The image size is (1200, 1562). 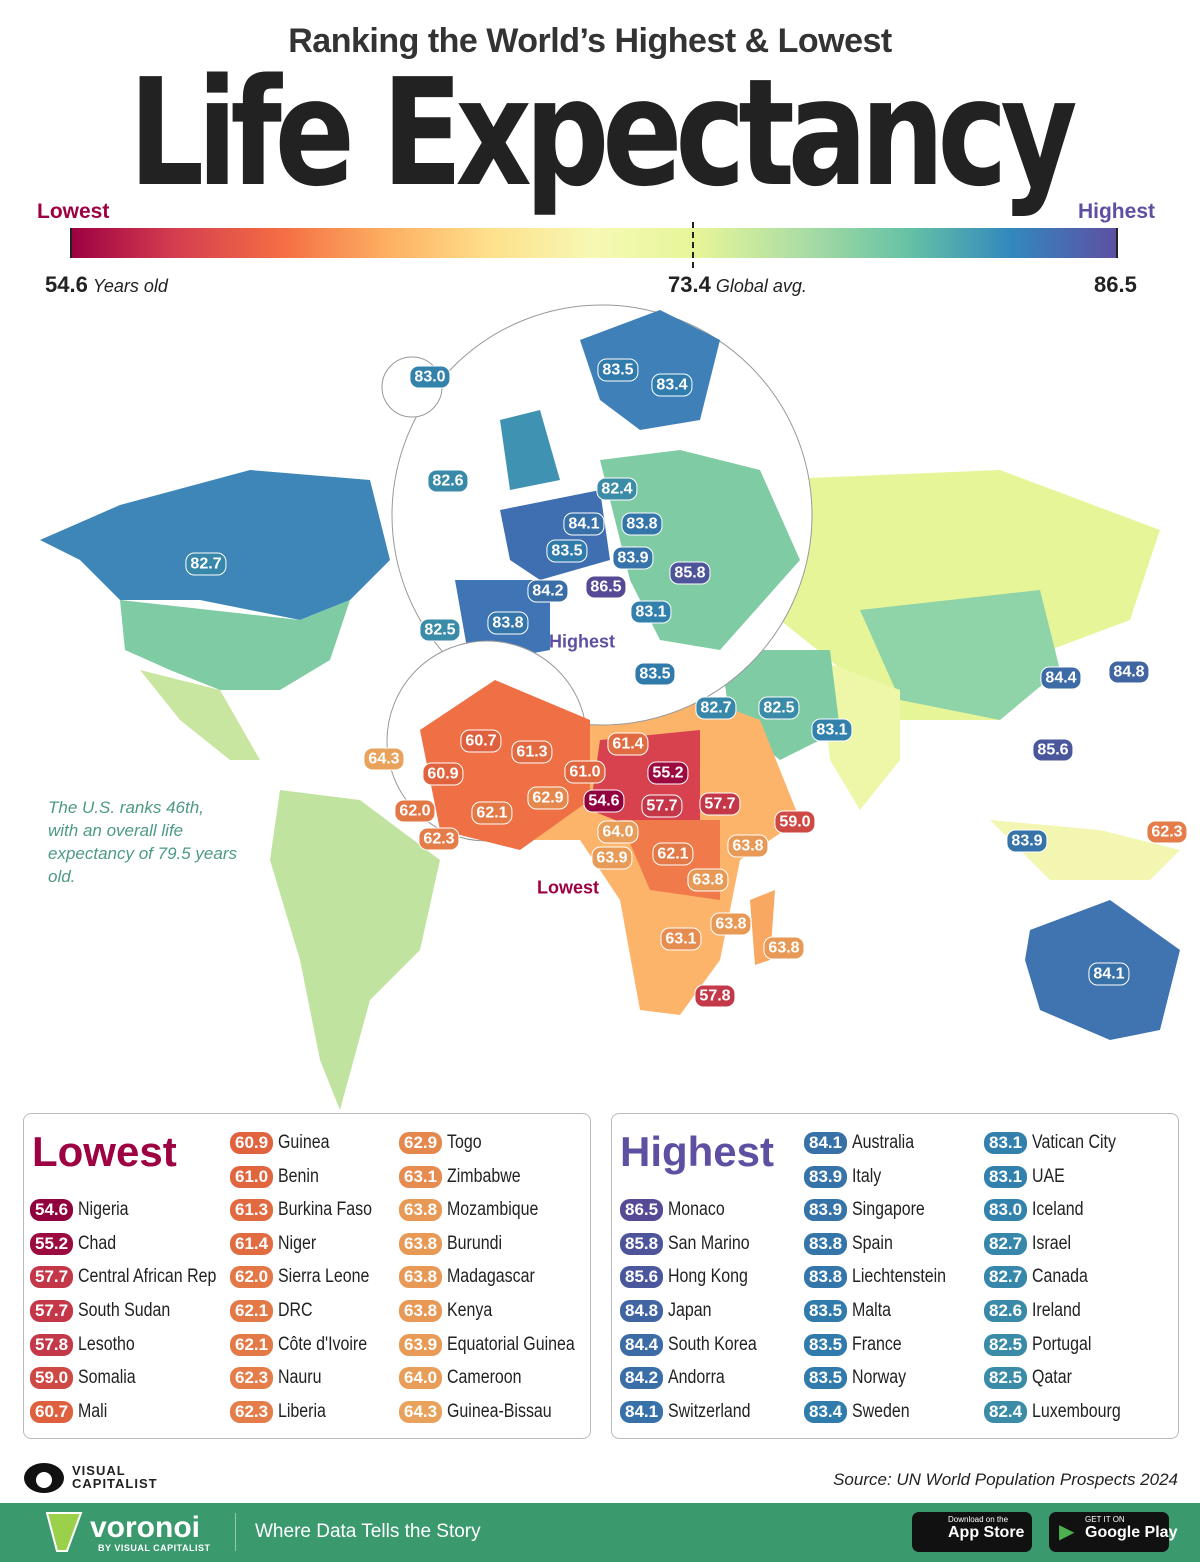 I want to click on country-name: Guinea, so click(x=304, y=1142).